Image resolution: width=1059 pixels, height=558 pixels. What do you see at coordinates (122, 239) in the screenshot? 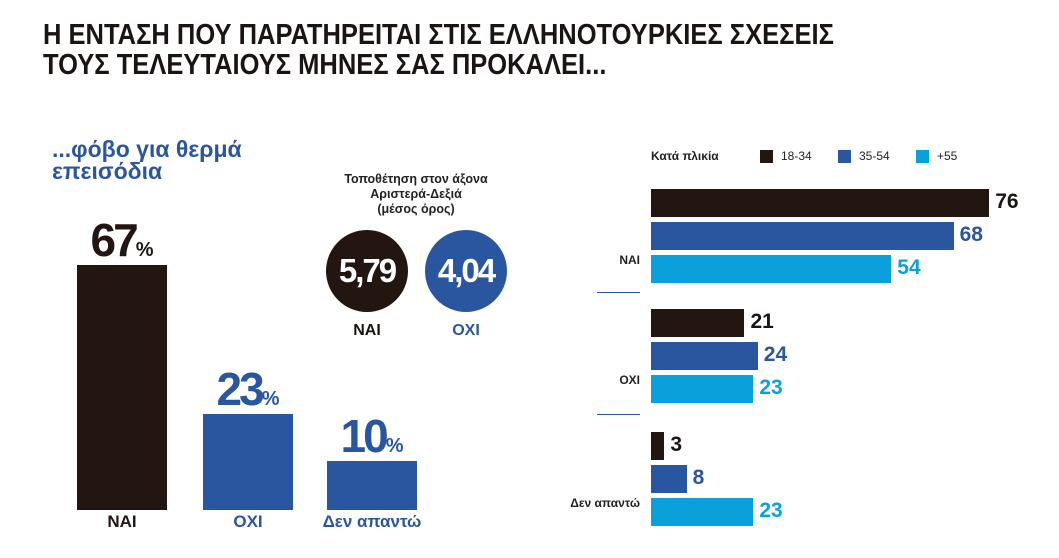
I see `value-label: 67%` at bounding box center [122, 239].